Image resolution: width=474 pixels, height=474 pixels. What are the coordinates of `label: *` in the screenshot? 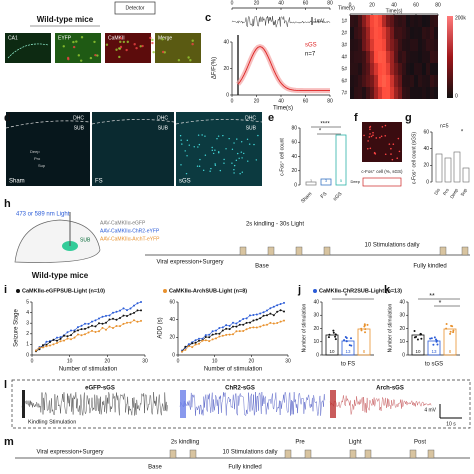 It's located at (440, 303).